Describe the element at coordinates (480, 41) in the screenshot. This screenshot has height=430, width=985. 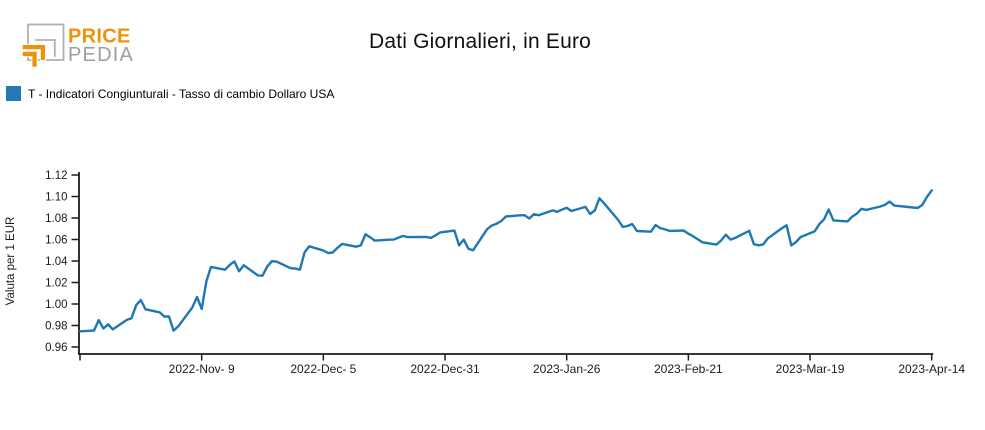
I see `page-title: Dati Giornalieri, in Euro` at that location.